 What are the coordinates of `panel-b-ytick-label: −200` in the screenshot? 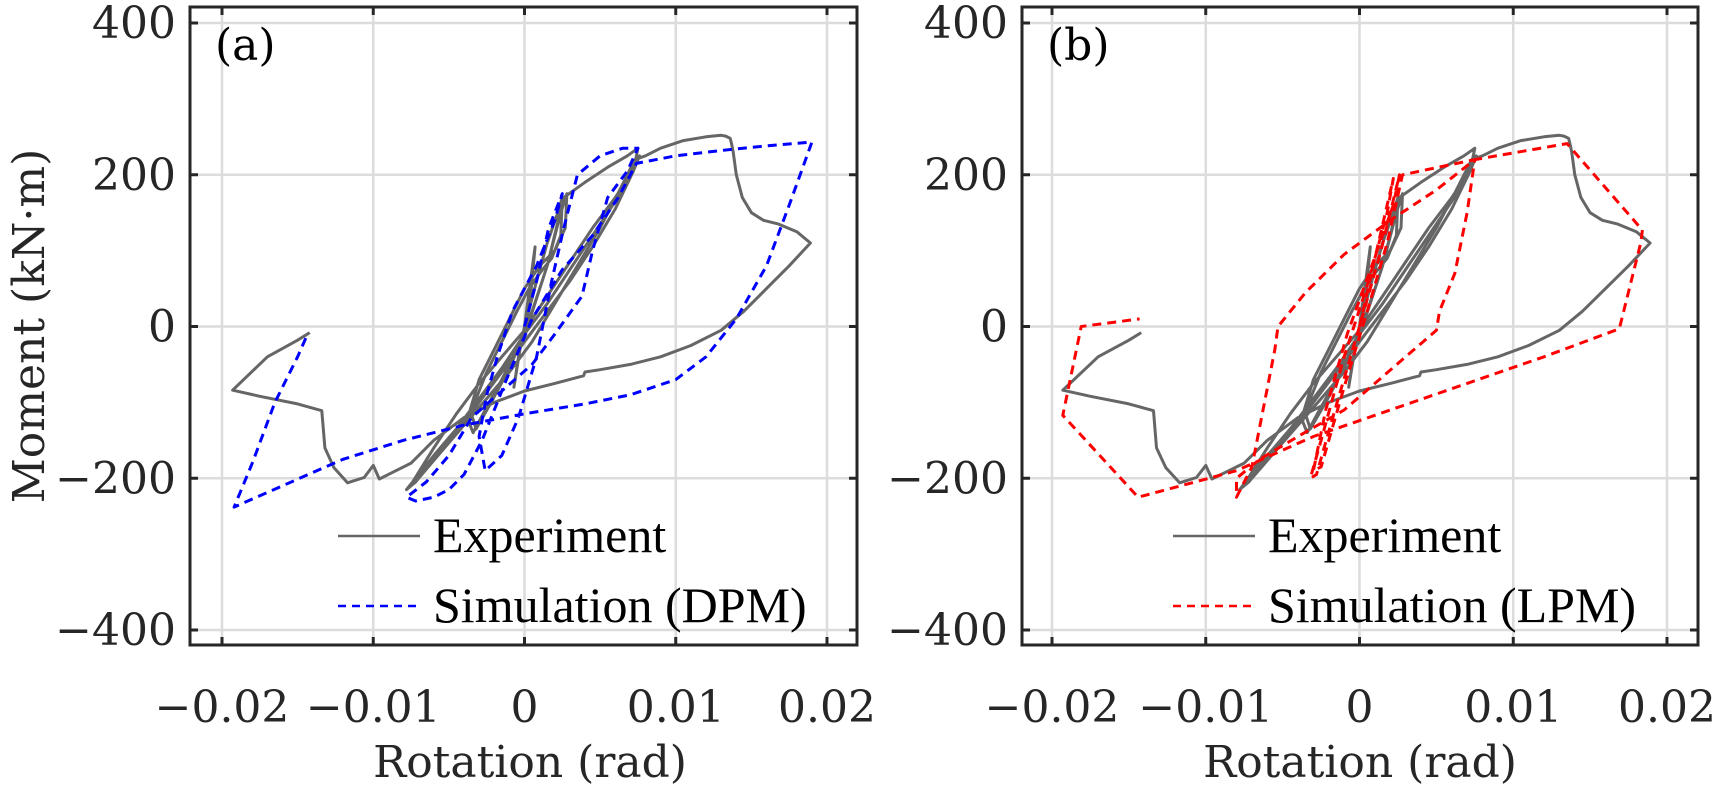 It's located at (947, 478).